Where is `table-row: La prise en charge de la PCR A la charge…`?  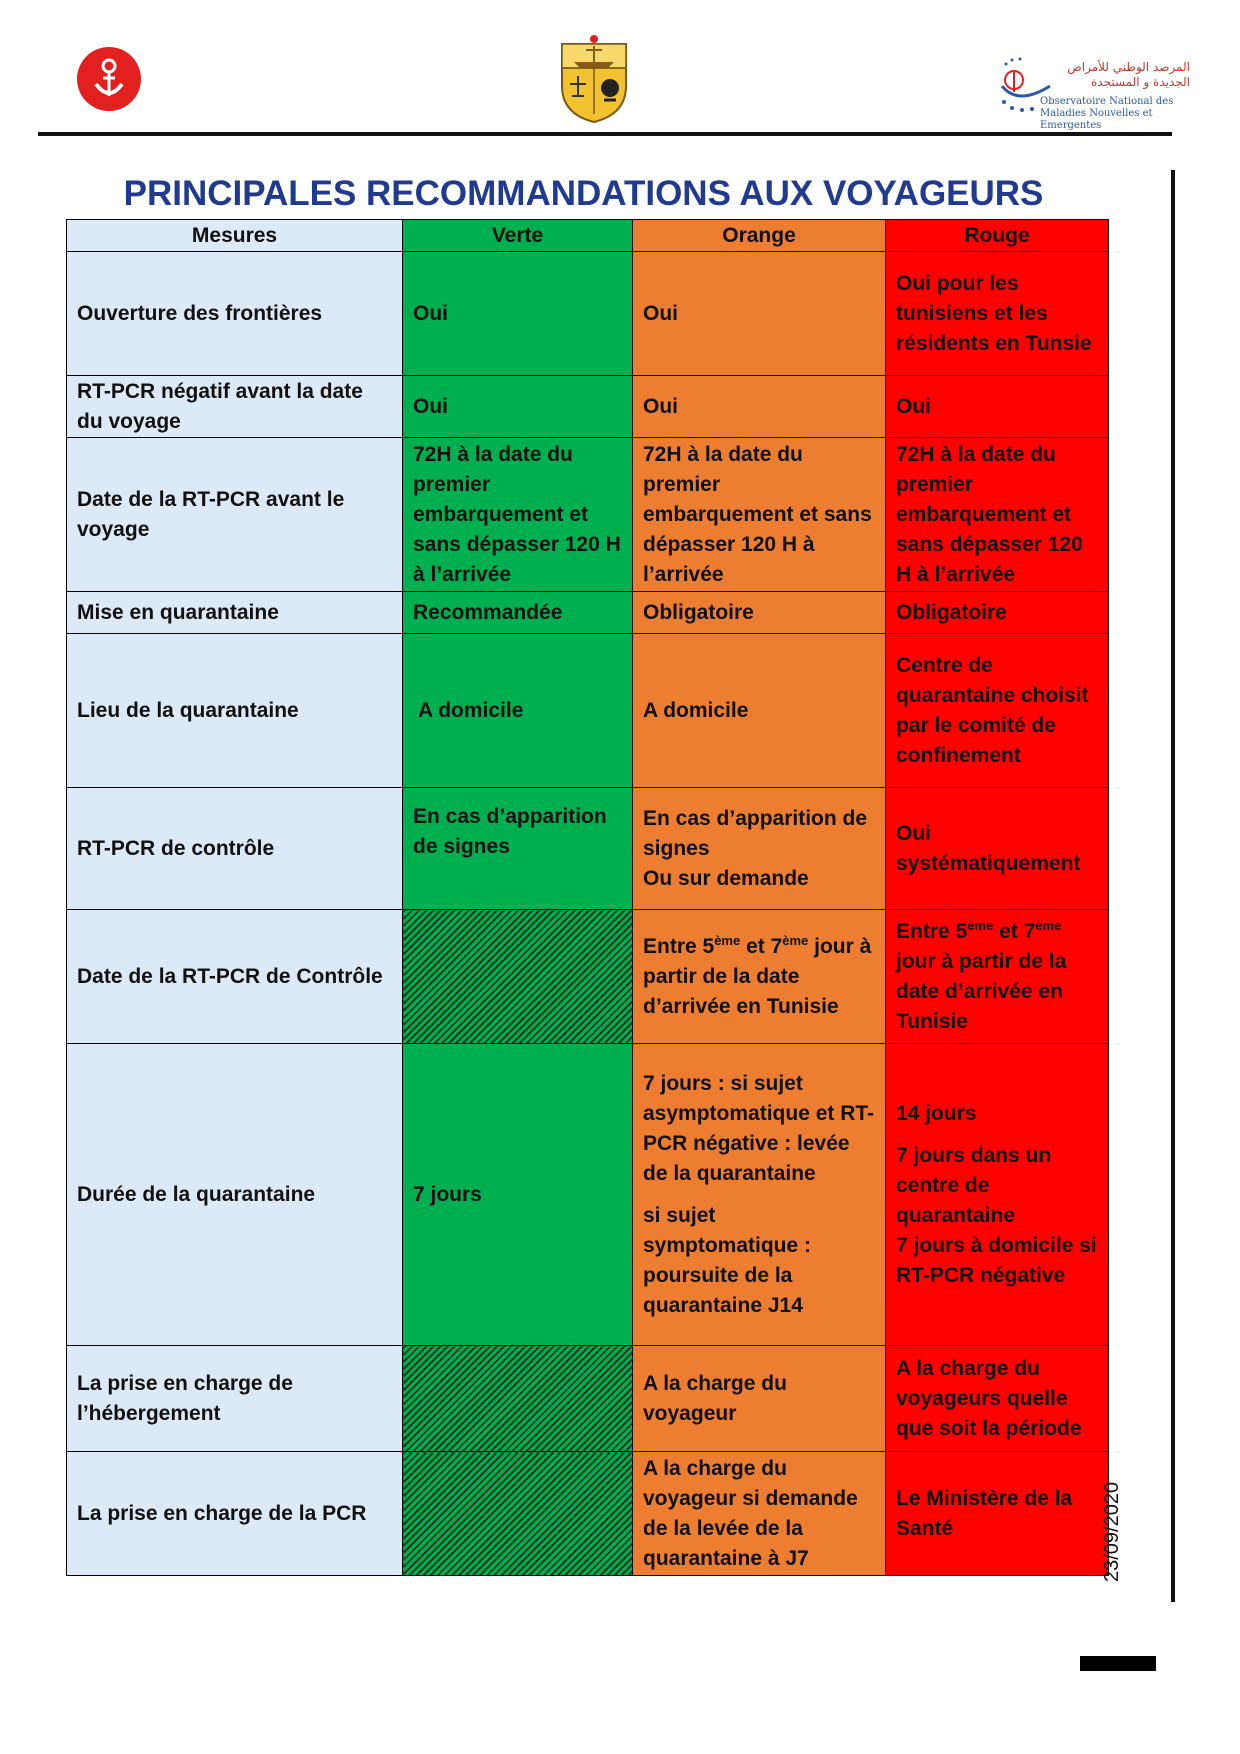 table-row: La prise en charge de la PCR A la charge… is located at coordinates (587, 1513).